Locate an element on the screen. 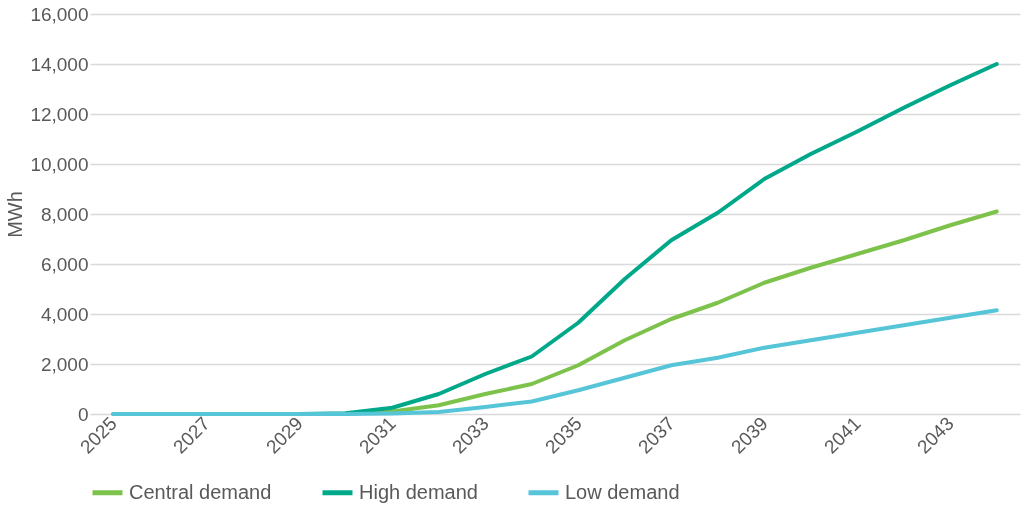 The image size is (1029, 512). legend-label: Low demand is located at coordinates (622, 491).